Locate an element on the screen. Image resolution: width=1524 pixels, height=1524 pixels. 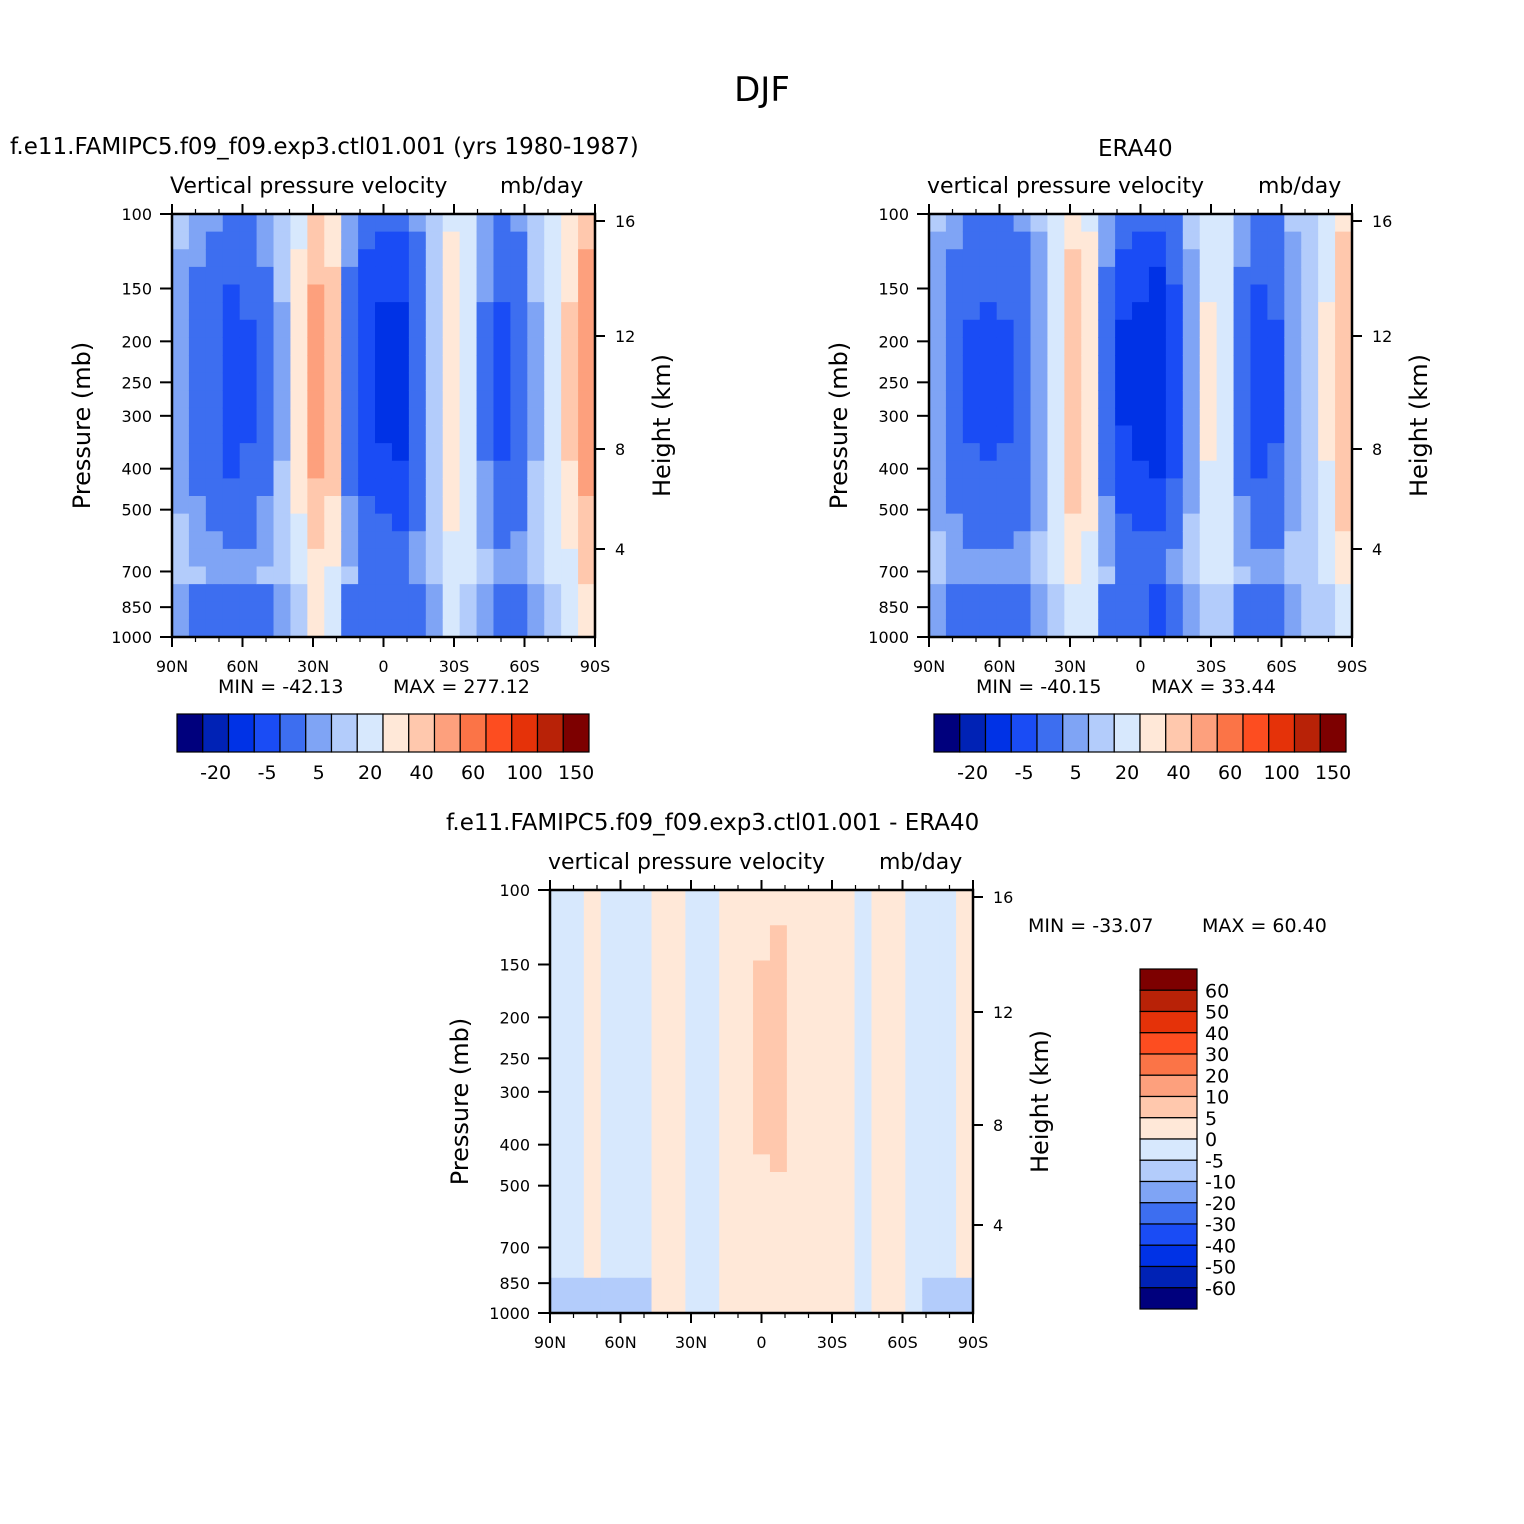
obs-max-label: MAX = 33.44 is located at coordinates (1213, 687).